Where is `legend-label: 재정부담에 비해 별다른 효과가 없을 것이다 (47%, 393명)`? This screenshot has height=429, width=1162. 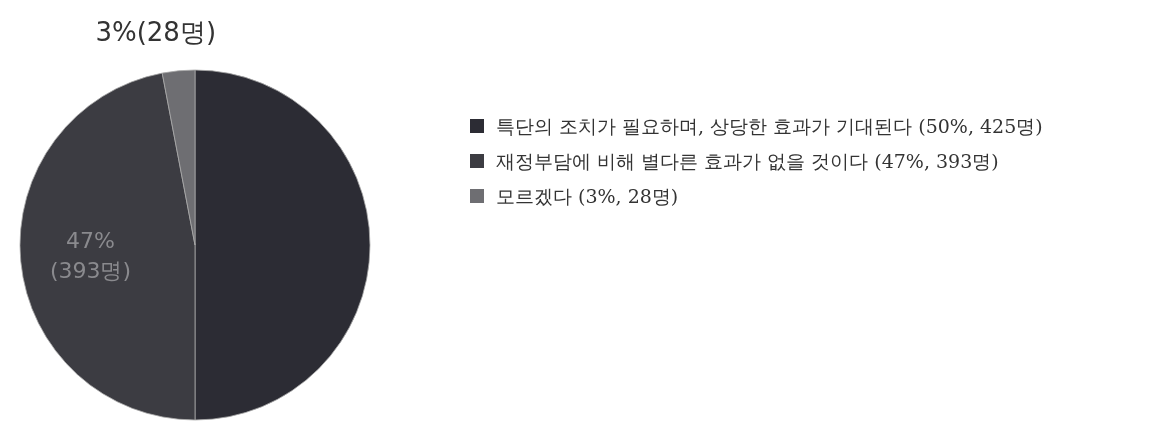
legend-label: 재정부담에 비해 별다른 효과가 없을 것이다 (47%, 393명) is located at coordinates (747, 161).